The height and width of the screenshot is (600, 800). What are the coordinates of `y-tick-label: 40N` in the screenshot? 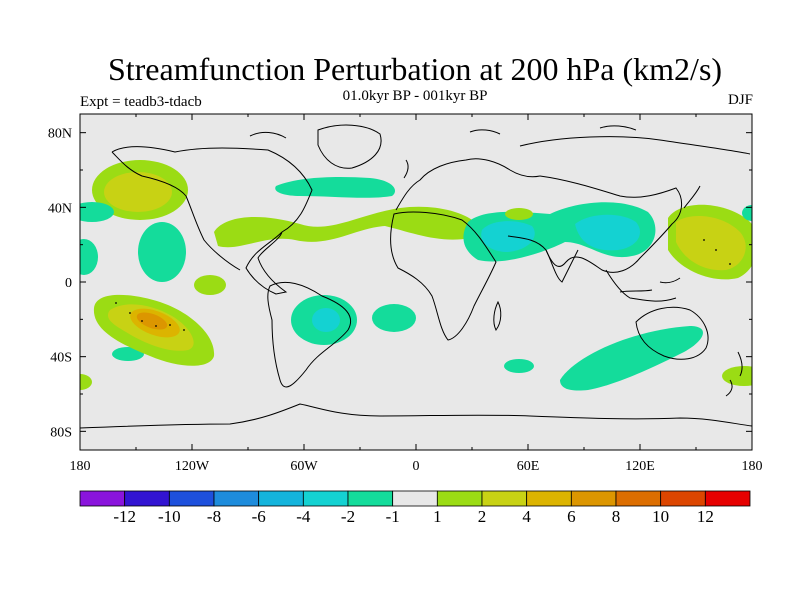 It's located at (60, 208).